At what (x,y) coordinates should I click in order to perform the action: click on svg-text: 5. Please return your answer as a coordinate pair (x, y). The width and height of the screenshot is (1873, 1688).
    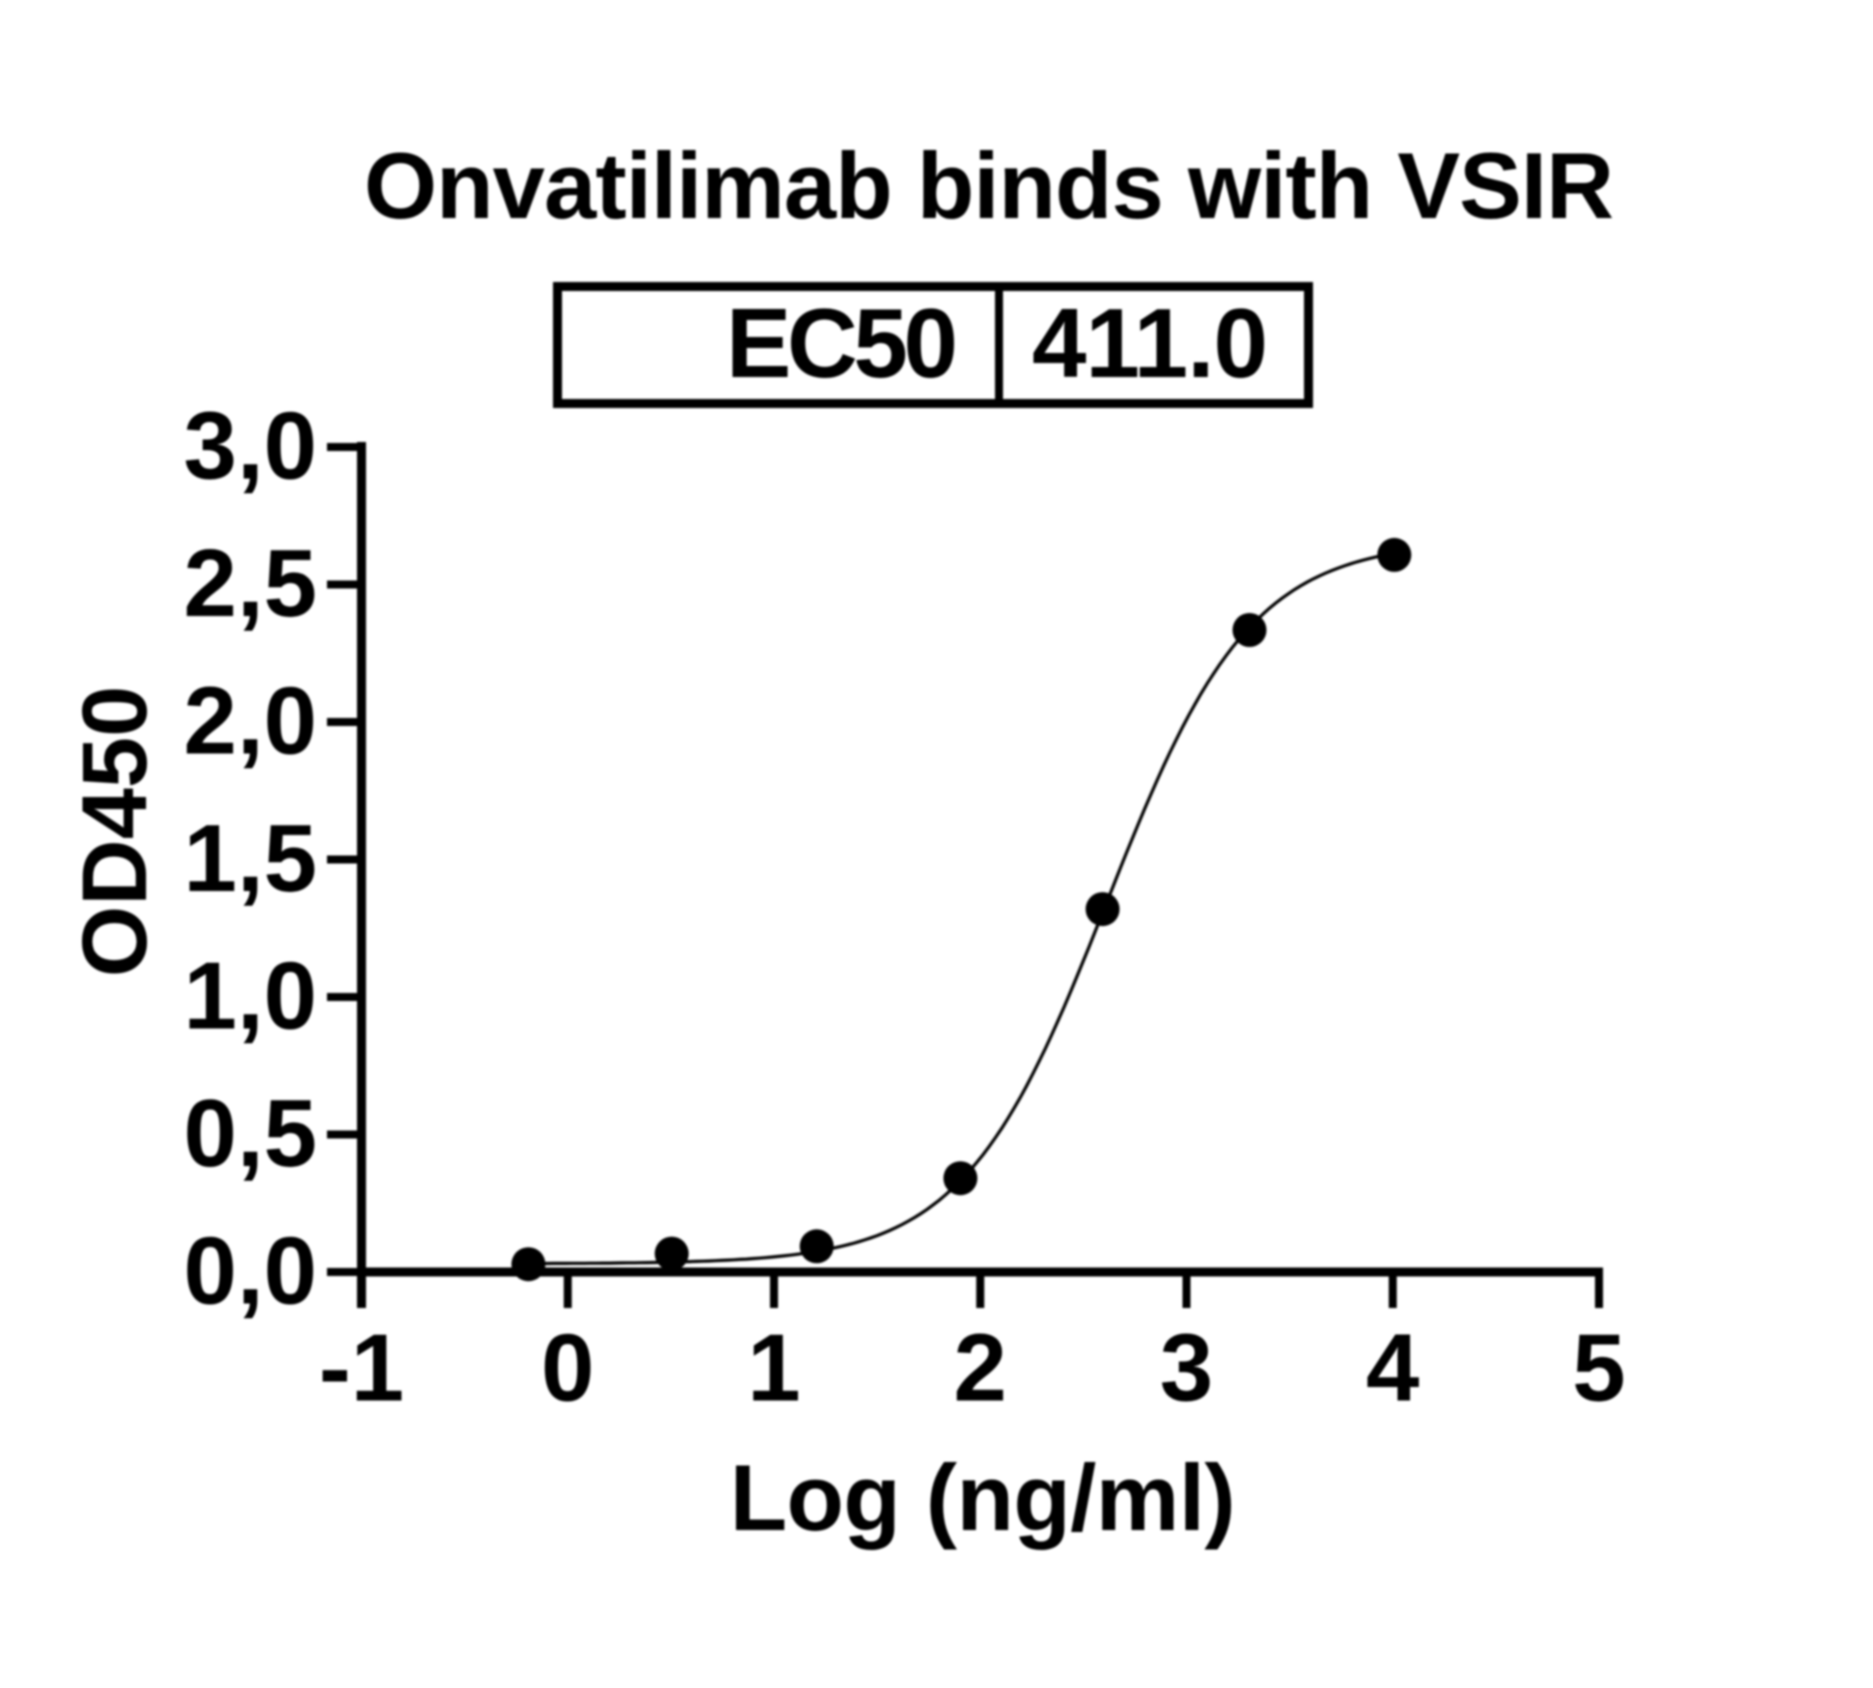
    Looking at the image, I should click on (1598, 1368).